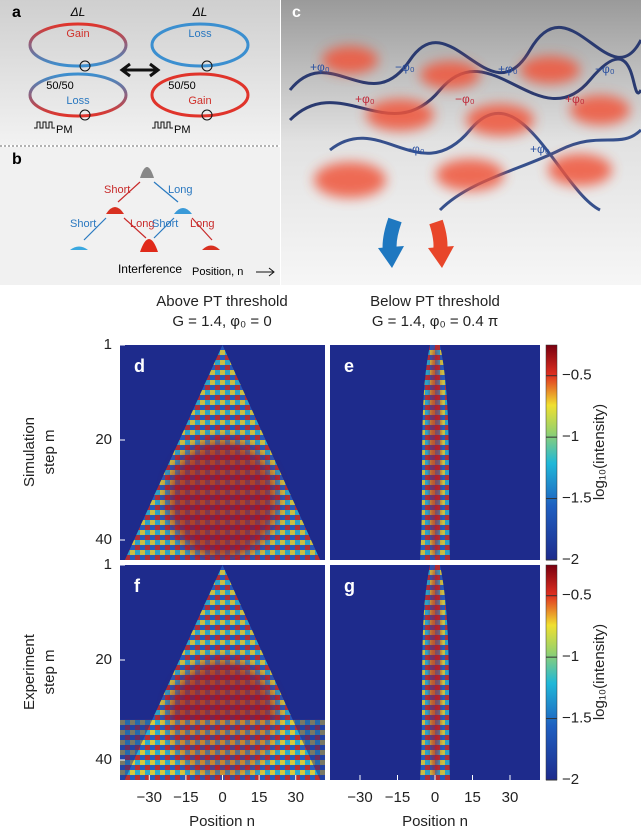 The width and height of the screenshot is (641, 835). I want to click on heatmap: g, so click(435, 672).